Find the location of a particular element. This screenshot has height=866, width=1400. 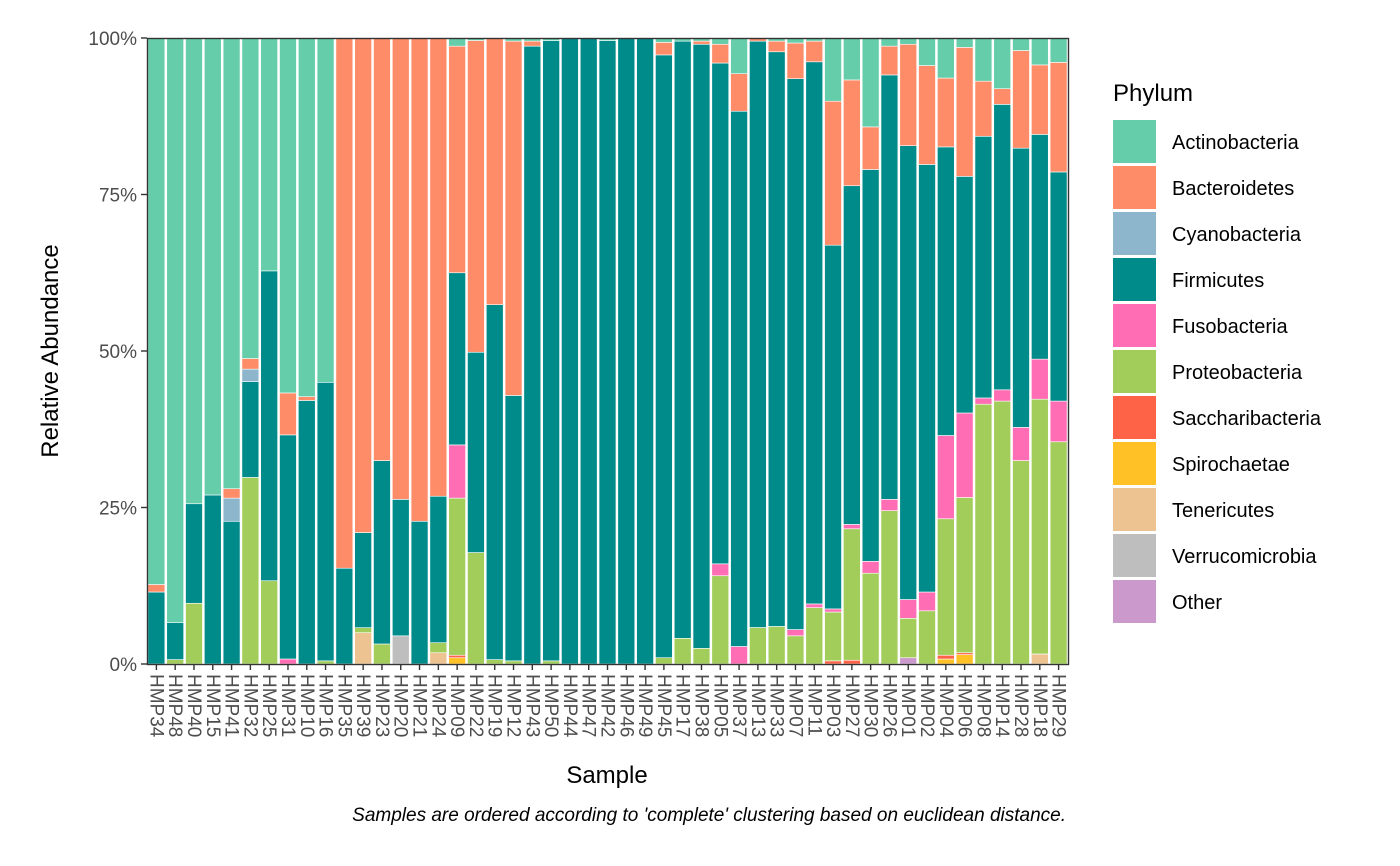

bar-segment-hmp40-actinobacteria is located at coordinates (194, 271).